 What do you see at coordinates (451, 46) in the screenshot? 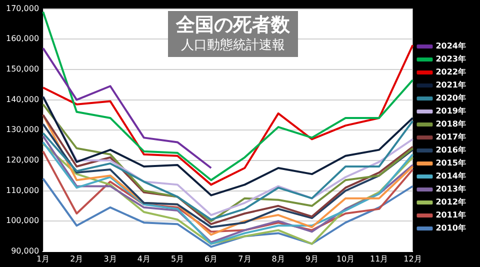
I see `legend-label: 2024年` at bounding box center [451, 46].